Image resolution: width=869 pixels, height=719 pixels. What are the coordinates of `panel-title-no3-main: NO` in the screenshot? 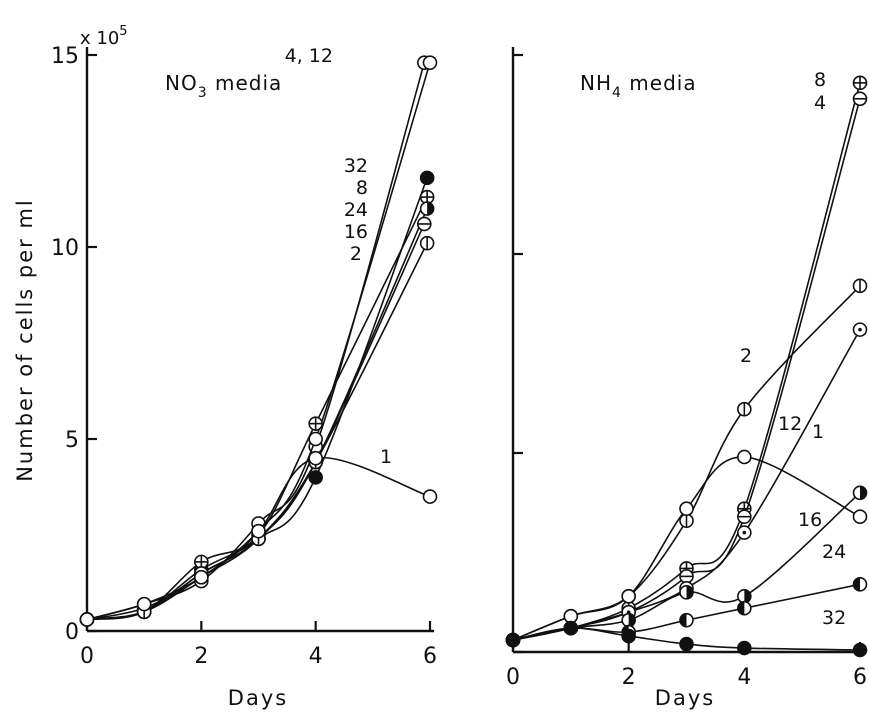 It's located at (181, 83).